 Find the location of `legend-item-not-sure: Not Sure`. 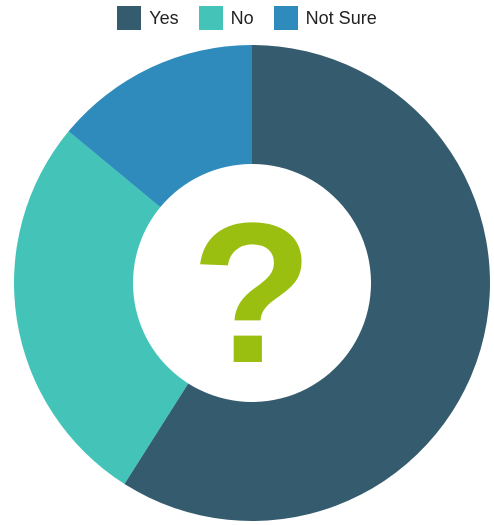

legend-item-not-sure: Not Sure is located at coordinates (325, 18).